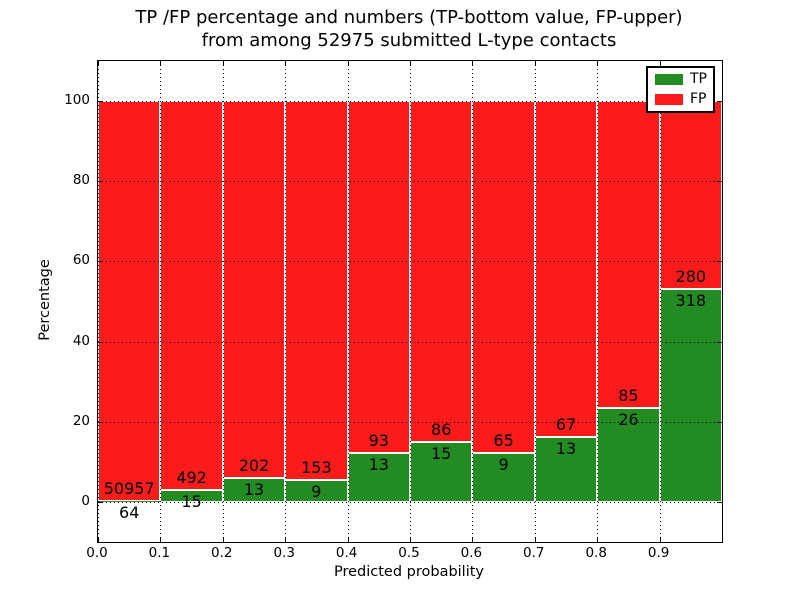  I want to click on x-tick-label: 0.3, so click(284, 553).